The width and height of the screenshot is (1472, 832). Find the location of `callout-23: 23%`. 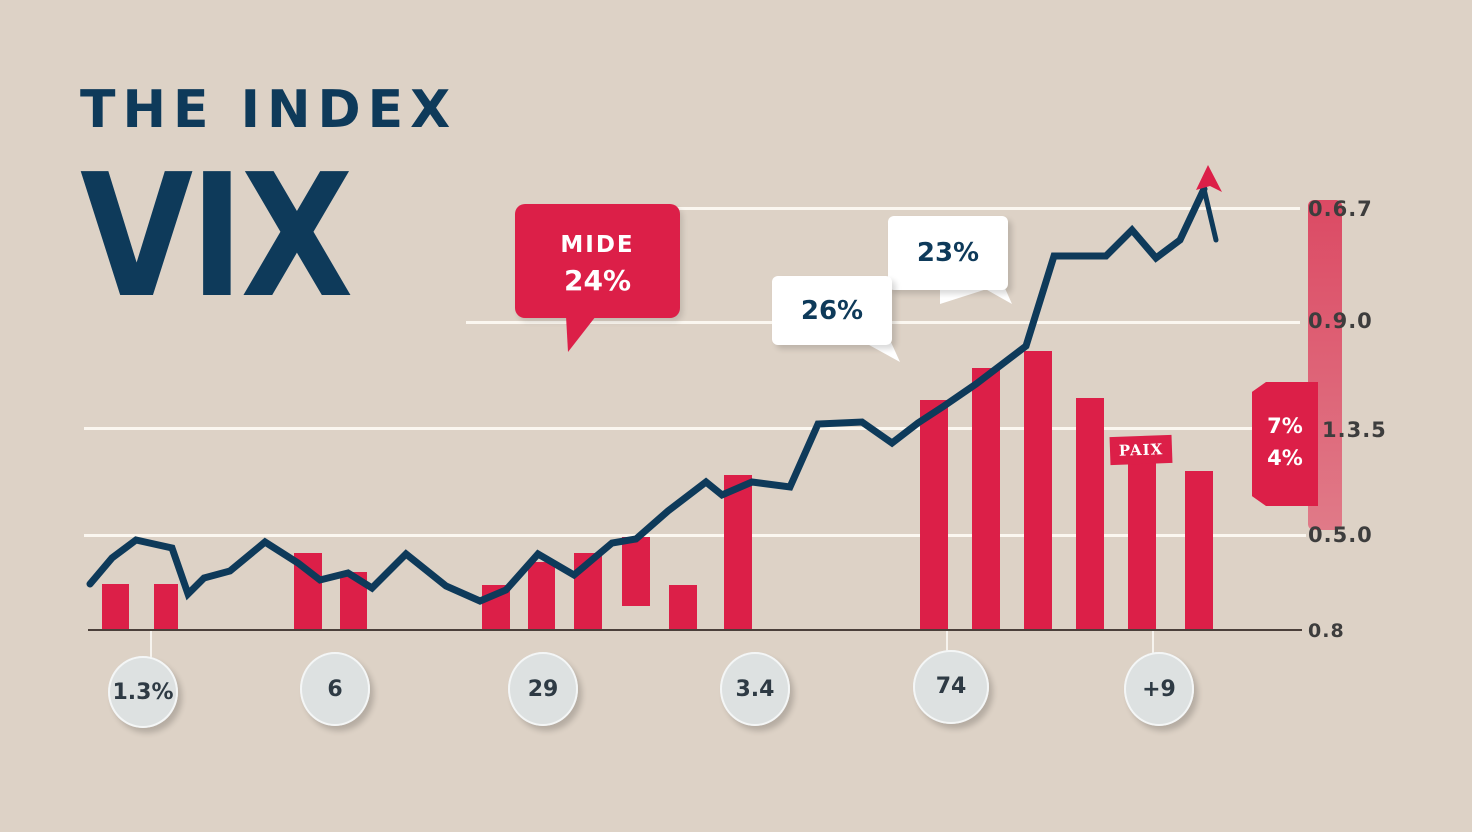

callout-23: 23% is located at coordinates (948, 253).